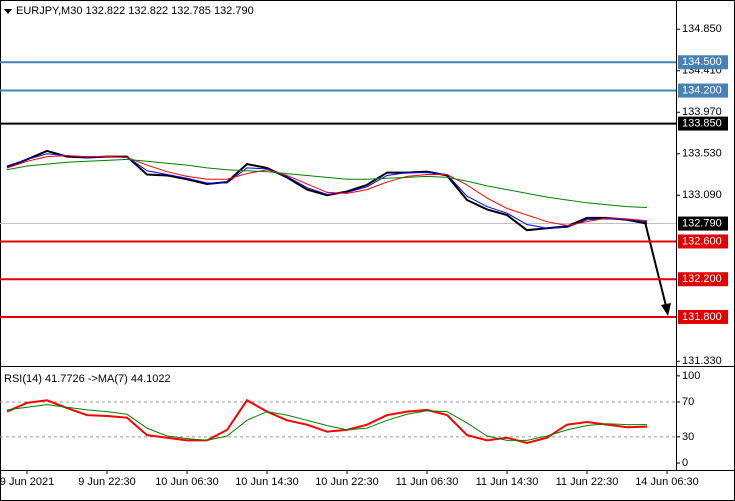  What do you see at coordinates (587, 482) in the screenshot?
I see `x-tick-label: 11 Jun 22:30` at bounding box center [587, 482].